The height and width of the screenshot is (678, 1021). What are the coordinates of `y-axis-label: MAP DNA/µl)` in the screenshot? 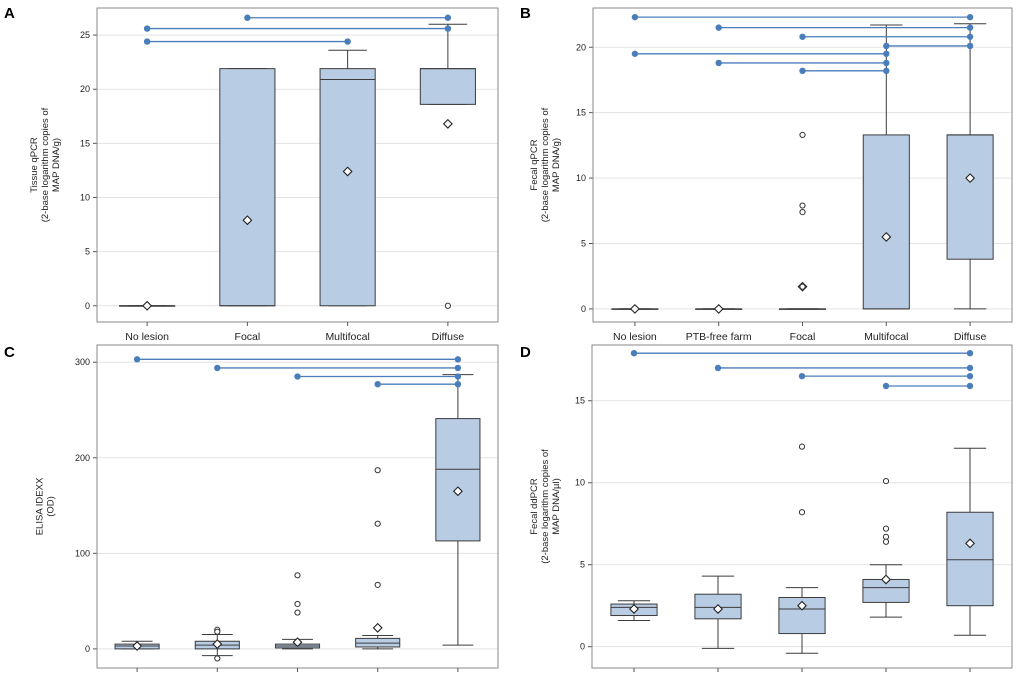 It's located at (556, 506).